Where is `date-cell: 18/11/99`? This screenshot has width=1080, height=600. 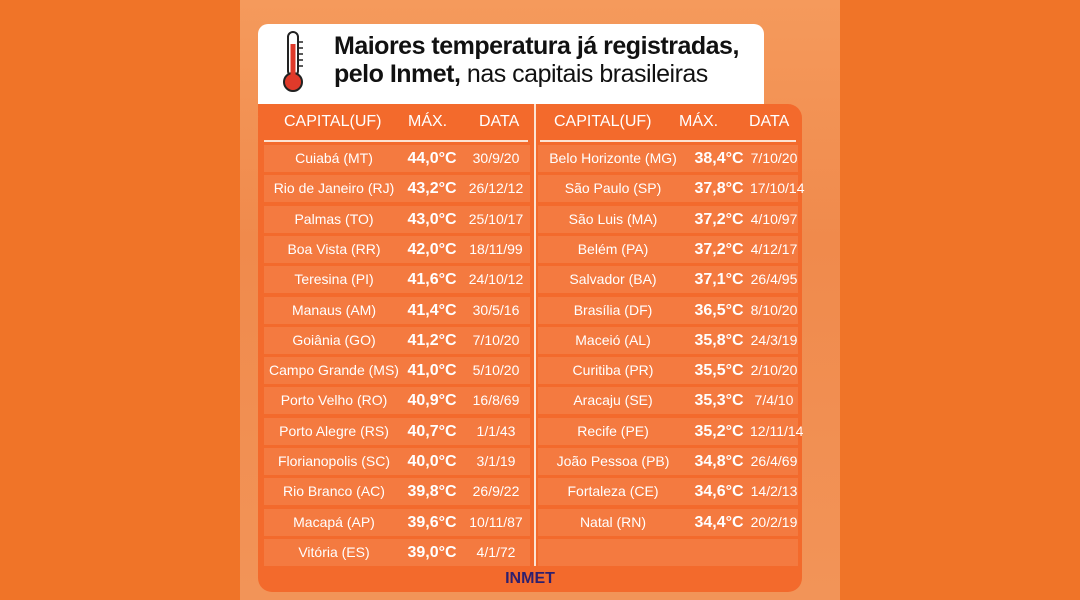
date-cell: 18/11/99 is located at coordinates (496, 249).